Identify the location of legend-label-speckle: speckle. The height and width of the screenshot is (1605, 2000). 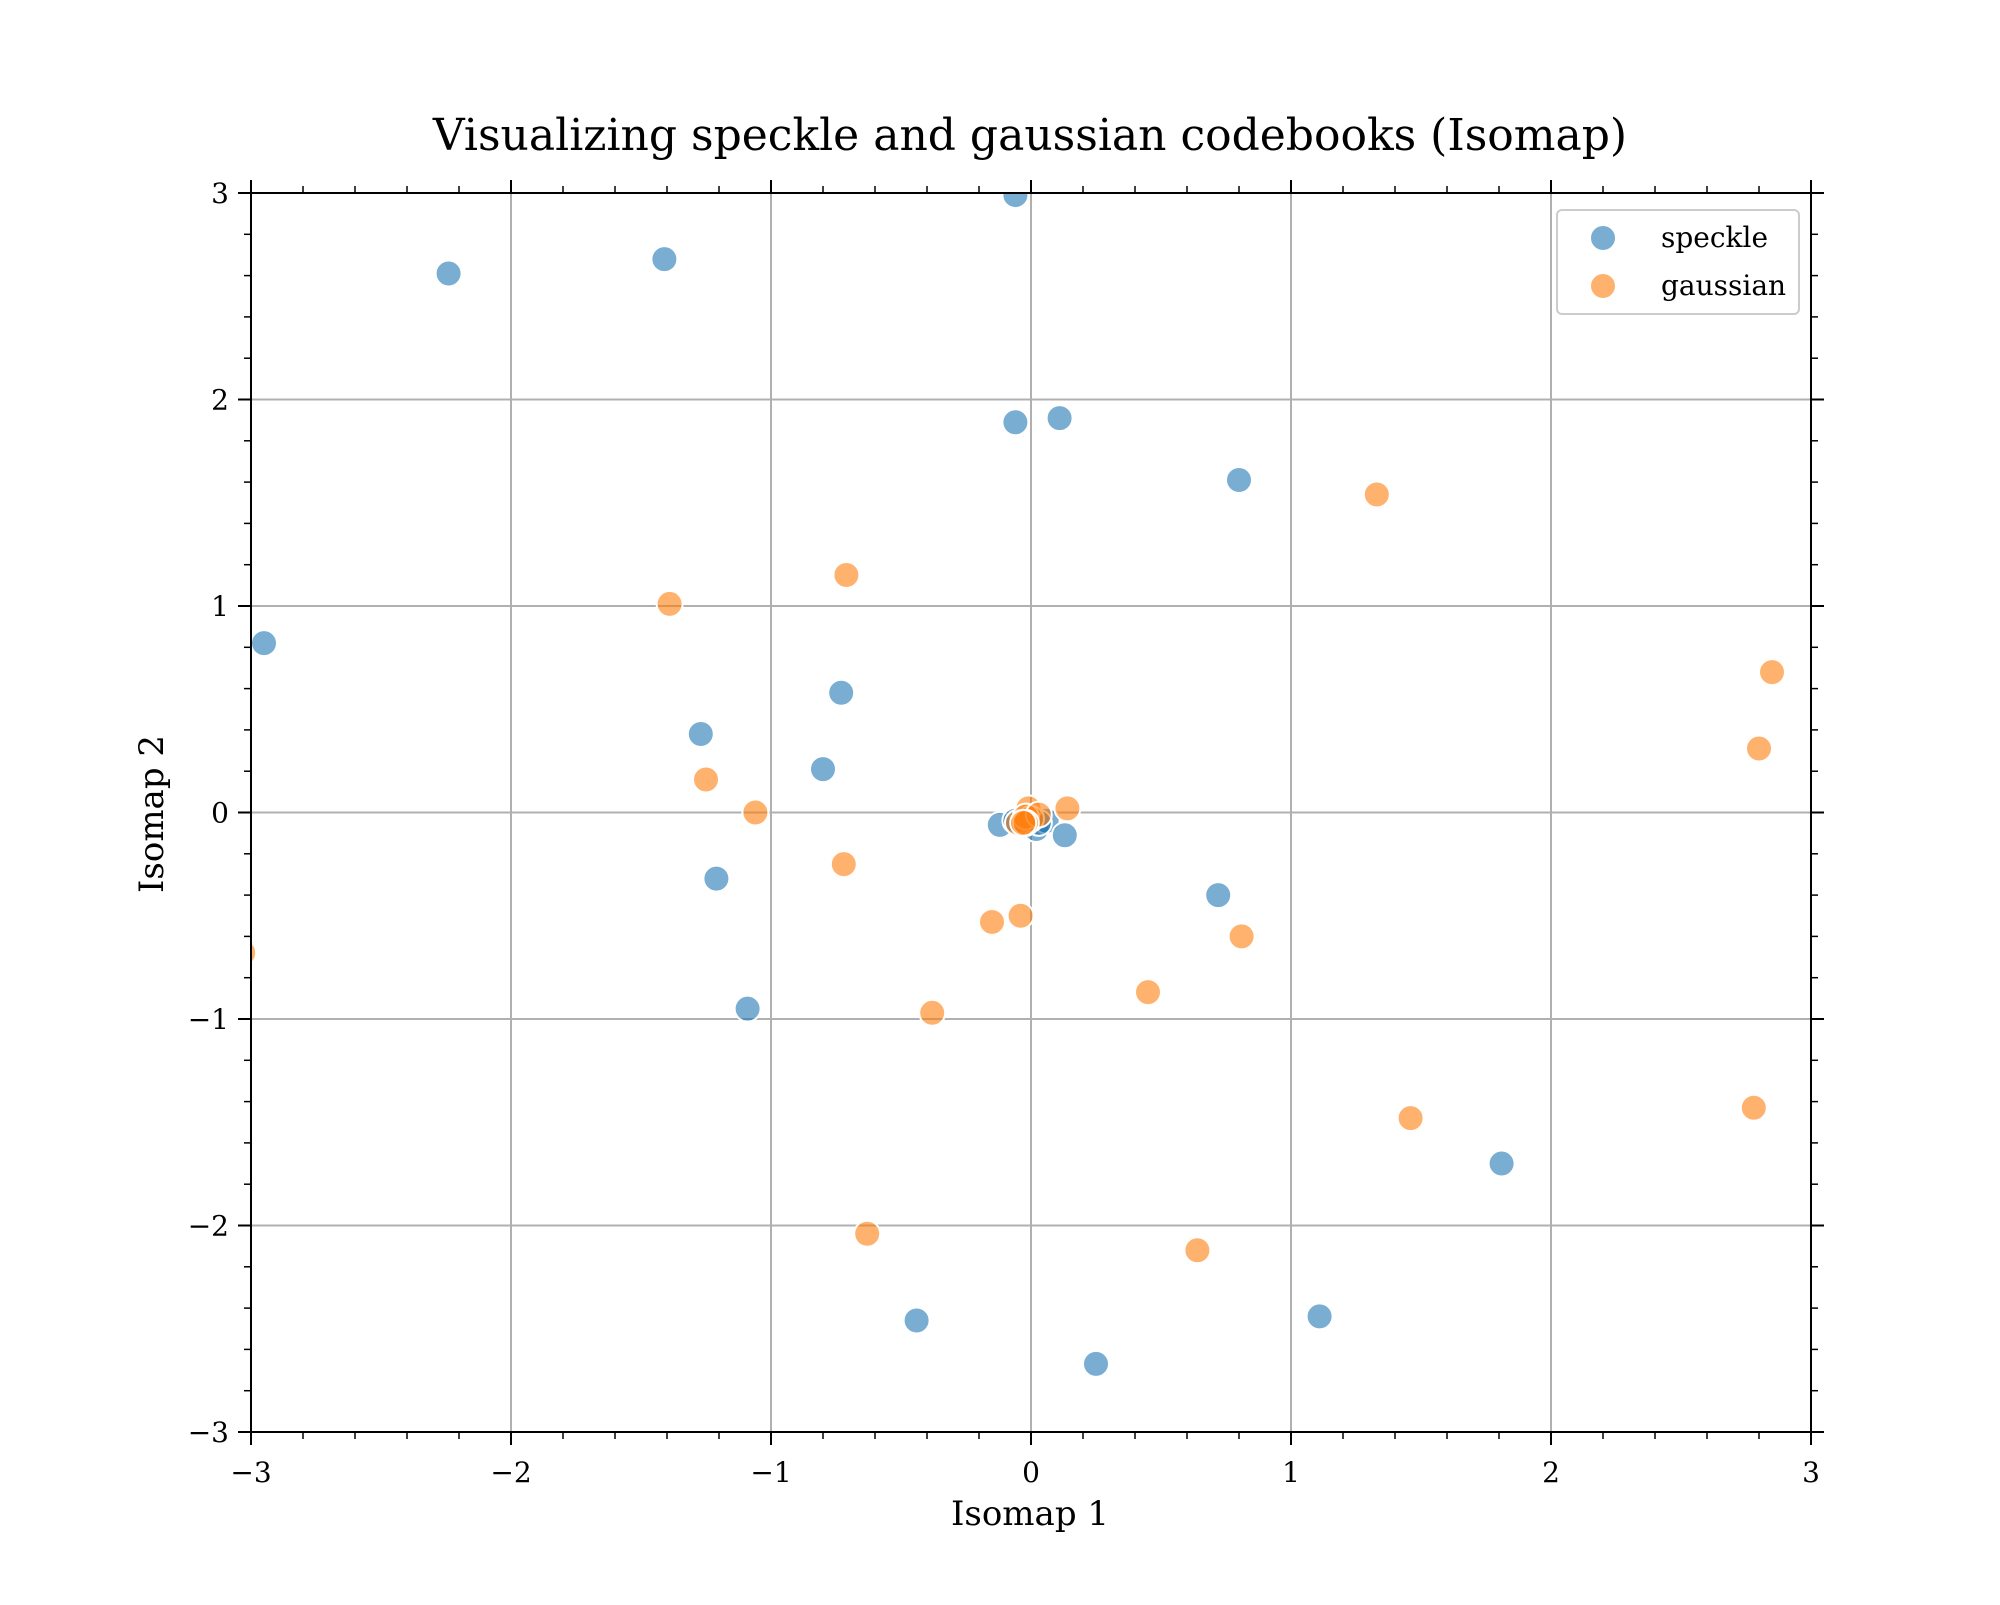
(1714, 237).